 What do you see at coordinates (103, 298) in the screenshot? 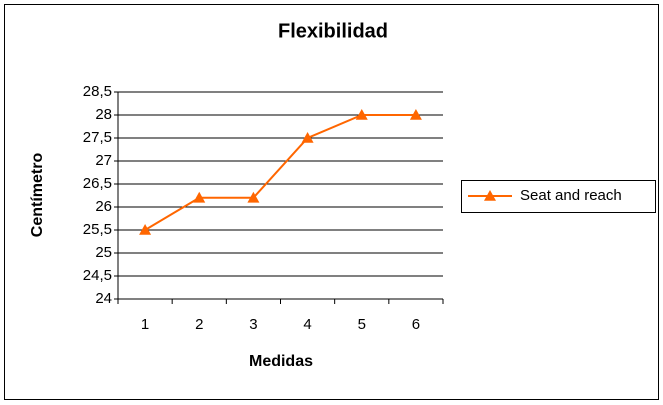
I see `y-tick-label: 24` at bounding box center [103, 298].